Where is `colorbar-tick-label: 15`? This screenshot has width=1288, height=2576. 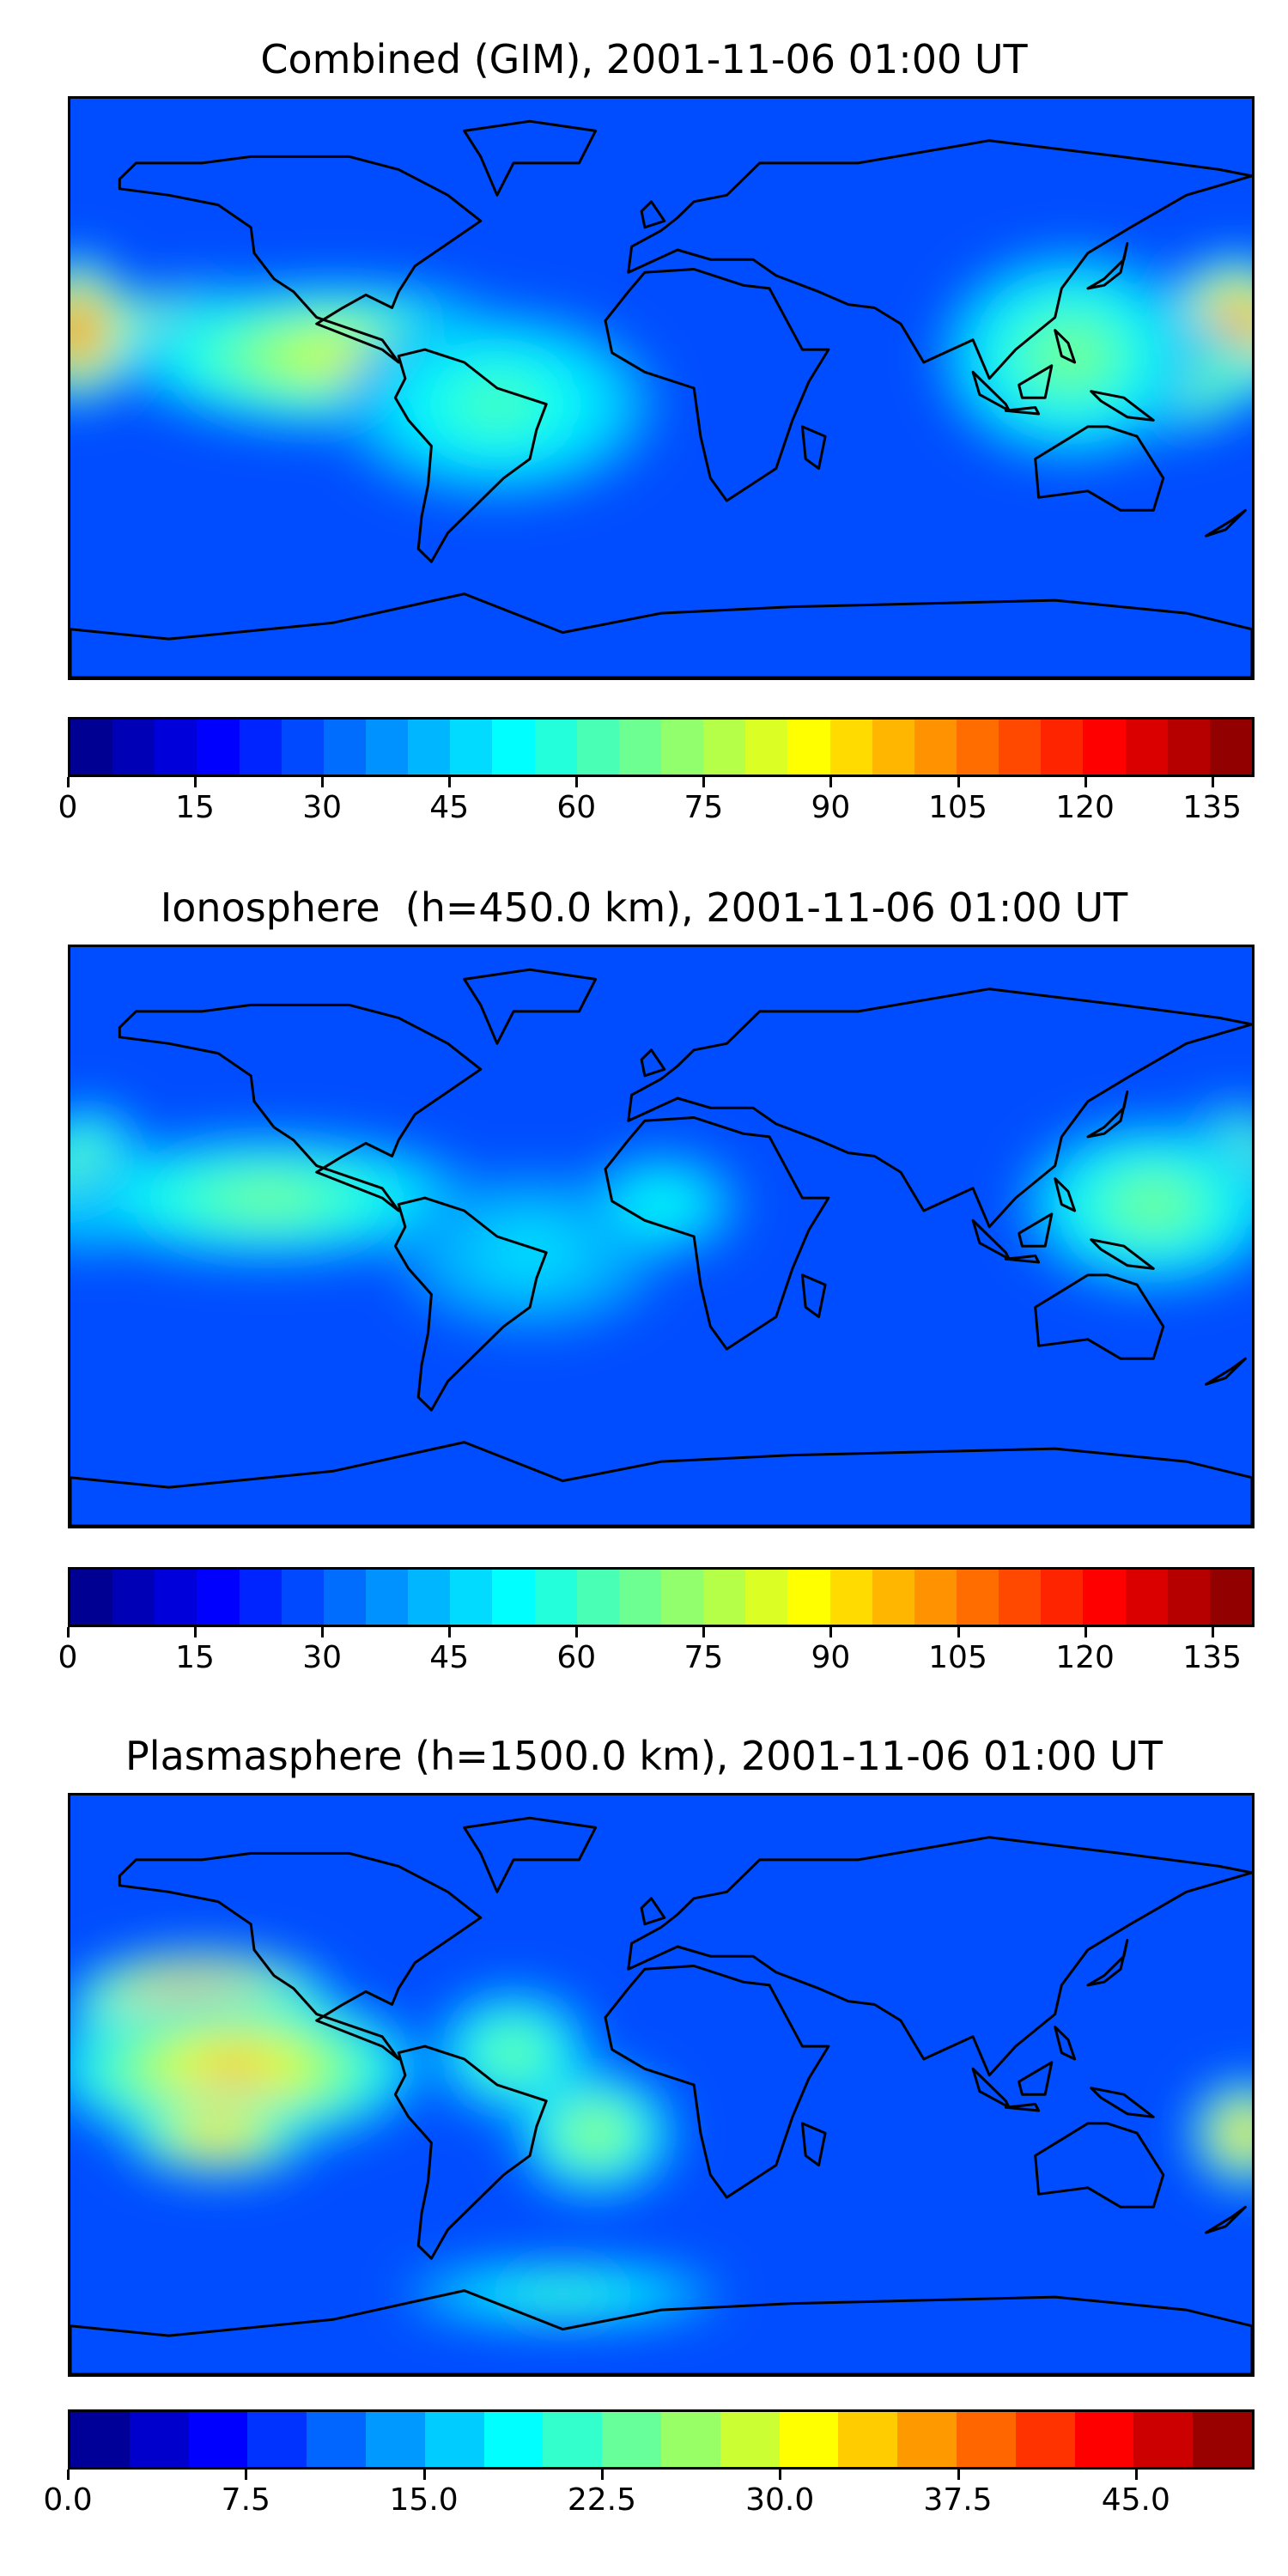 colorbar-tick-label: 15 is located at coordinates (195, 808).